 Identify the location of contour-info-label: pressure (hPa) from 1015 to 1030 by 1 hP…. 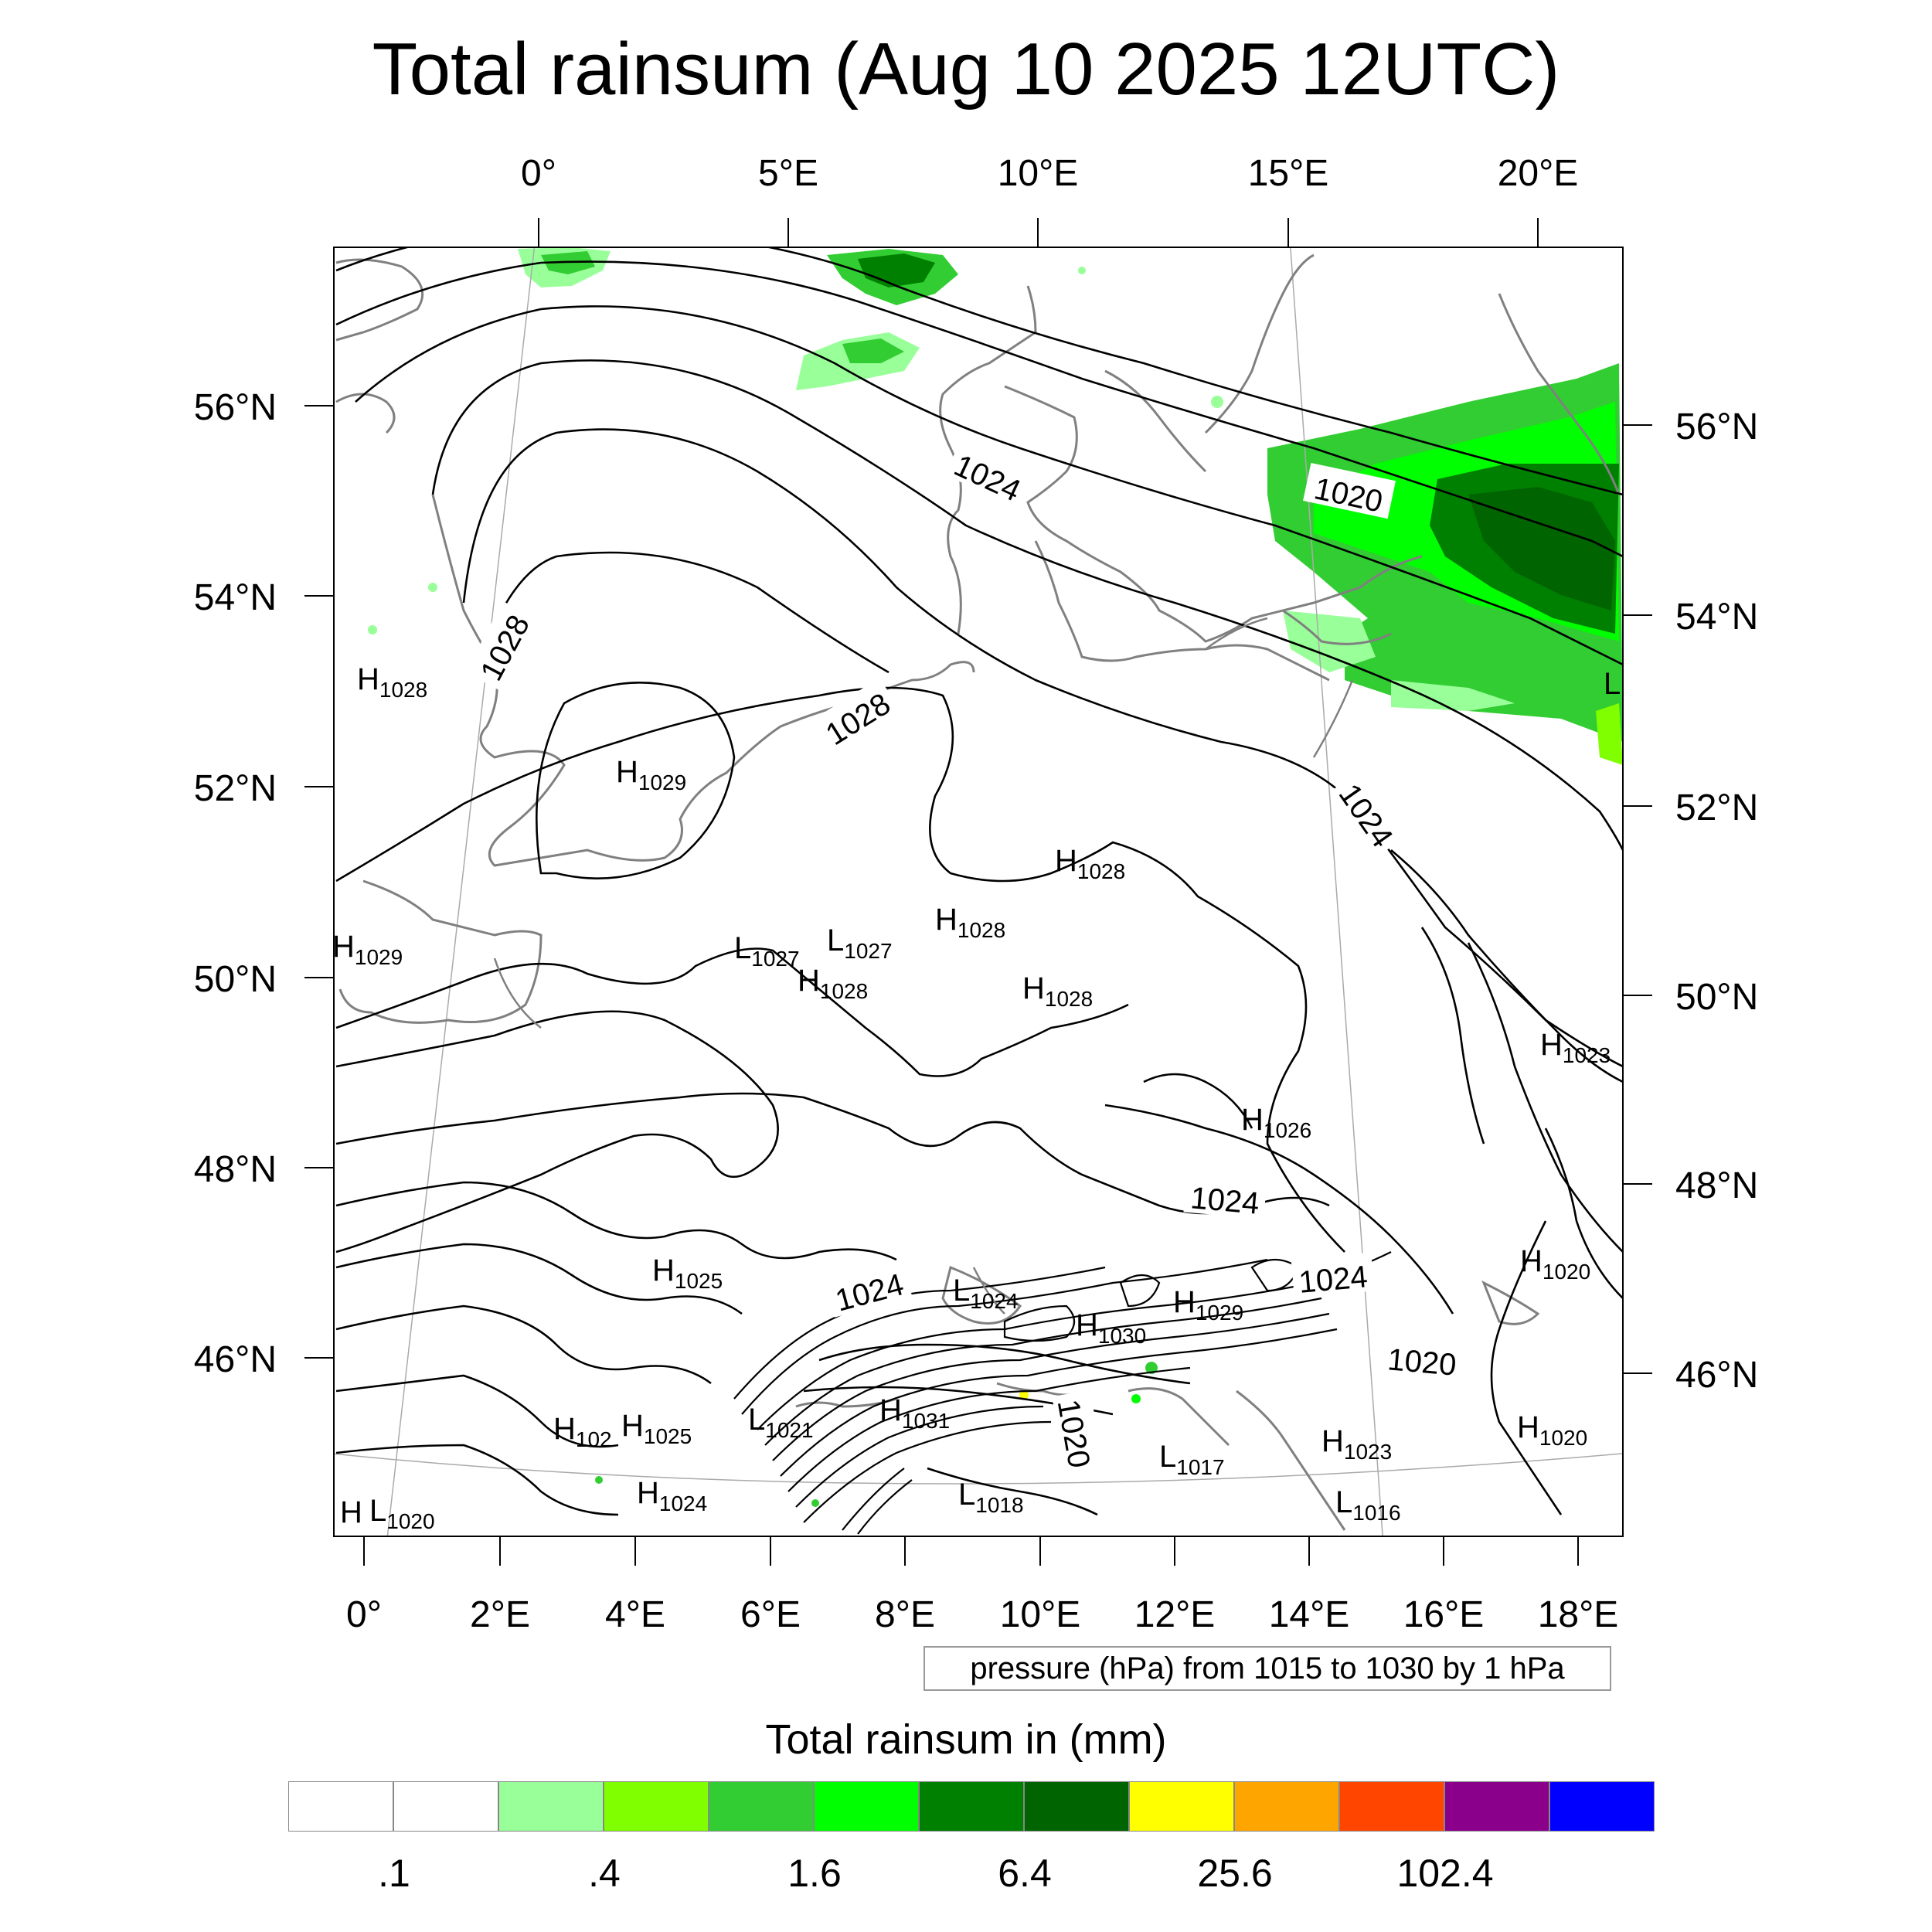
(1267, 1669).